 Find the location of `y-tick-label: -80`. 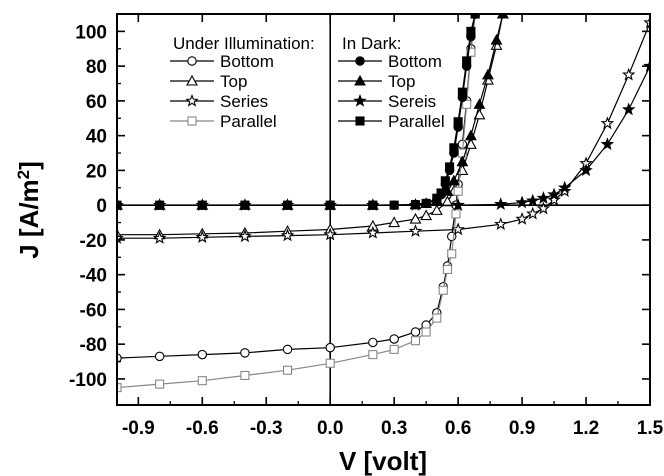

y-tick-label: -80 is located at coordinates (93, 345).